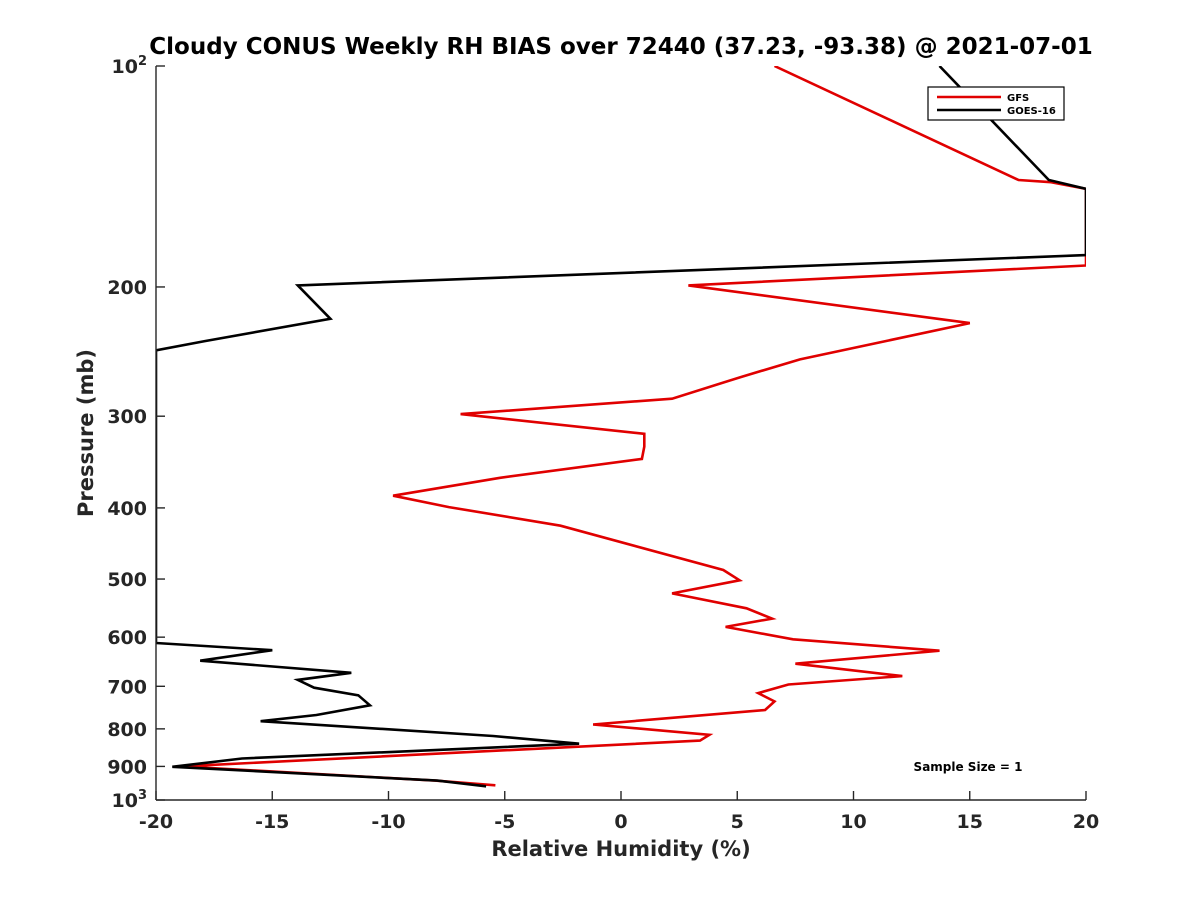 This screenshot has height=900, width=1200. What do you see at coordinates (853, 822) in the screenshot?
I see `x-tick-label: 10` at bounding box center [853, 822].